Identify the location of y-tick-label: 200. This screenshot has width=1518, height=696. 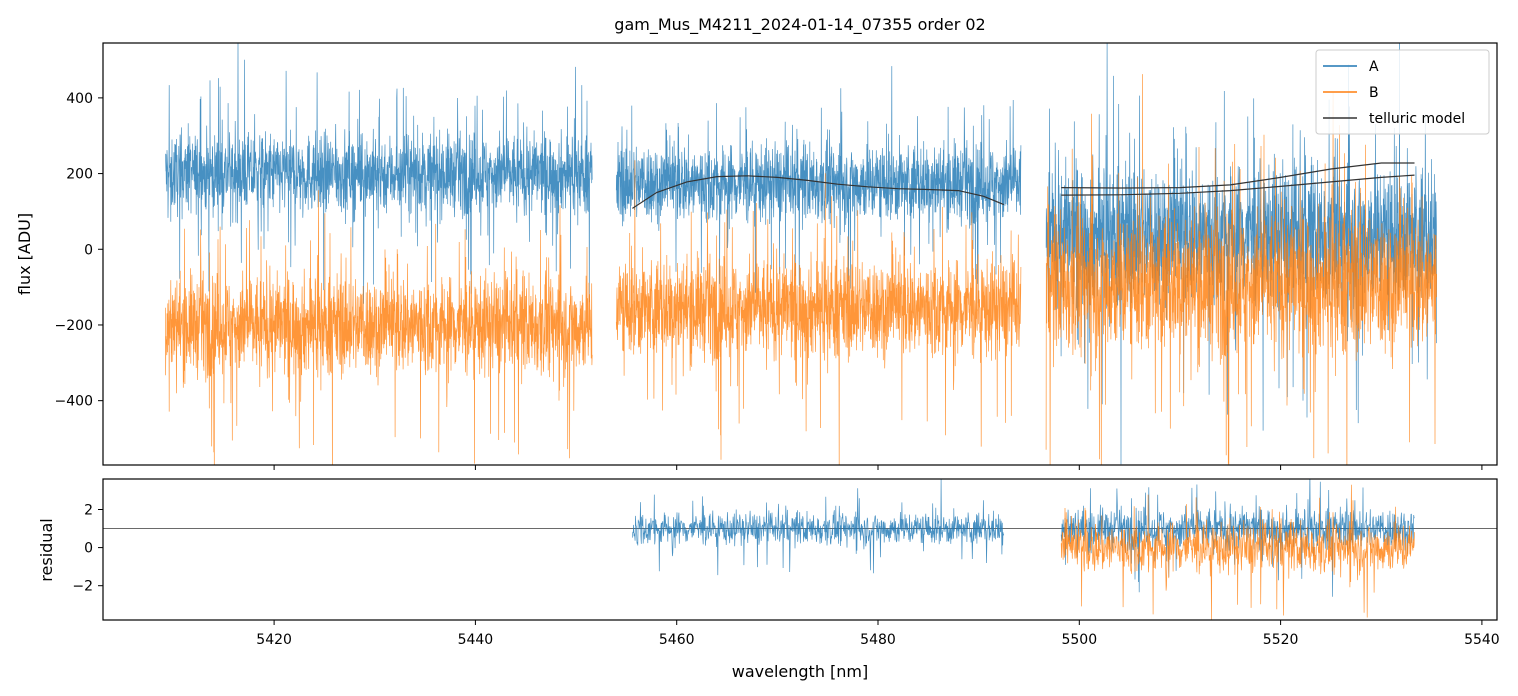
(79, 175).